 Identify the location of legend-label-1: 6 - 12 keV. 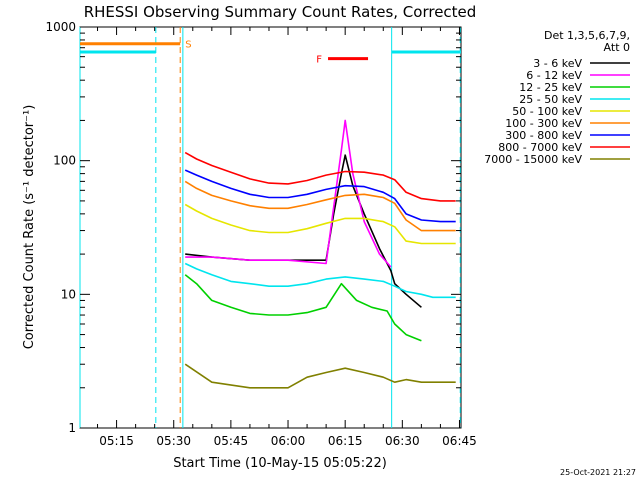
(554, 75).